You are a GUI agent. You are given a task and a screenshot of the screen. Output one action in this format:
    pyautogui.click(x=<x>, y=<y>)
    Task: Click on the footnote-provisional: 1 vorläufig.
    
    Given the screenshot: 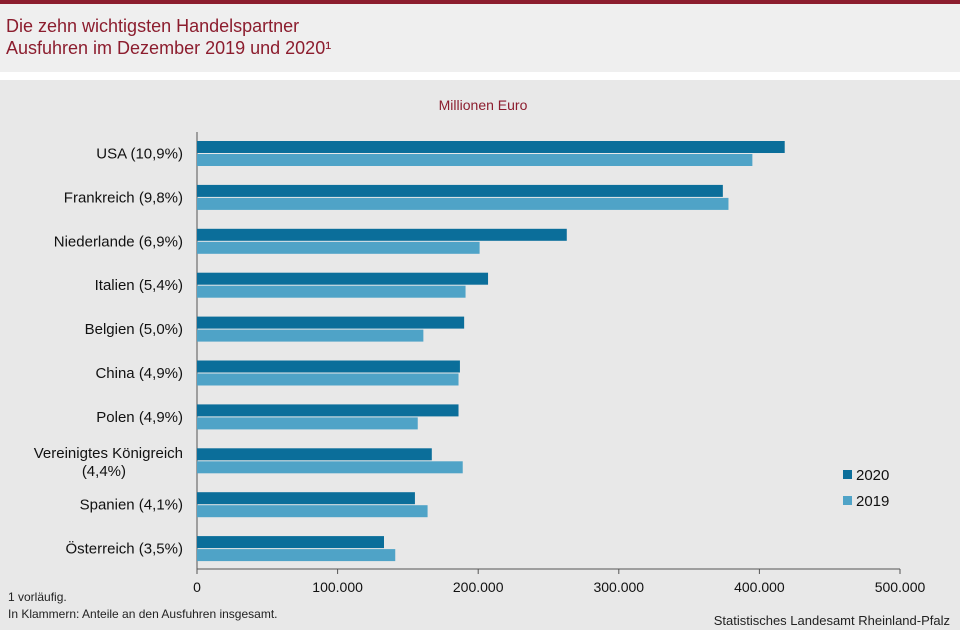 What is the action you would take?
    pyautogui.click(x=37, y=597)
    